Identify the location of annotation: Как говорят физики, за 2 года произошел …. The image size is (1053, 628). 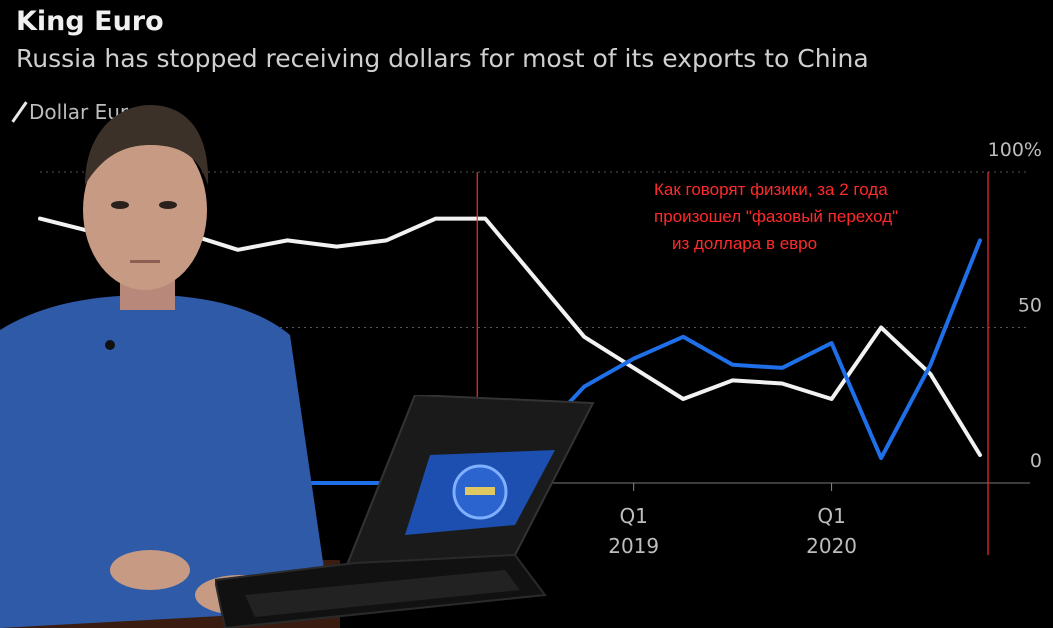
(776, 216).